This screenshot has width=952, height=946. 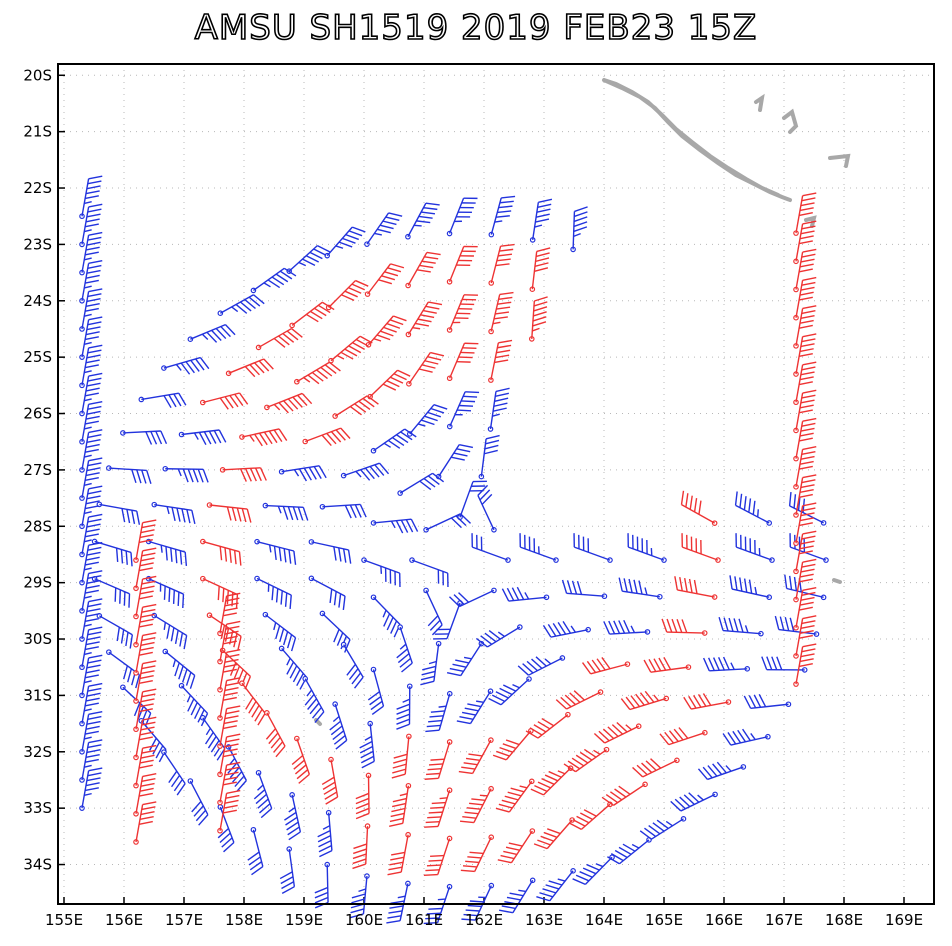 What do you see at coordinates (37, 414) in the screenshot?
I see `y-tick-label: 26S` at bounding box center [37, 414].